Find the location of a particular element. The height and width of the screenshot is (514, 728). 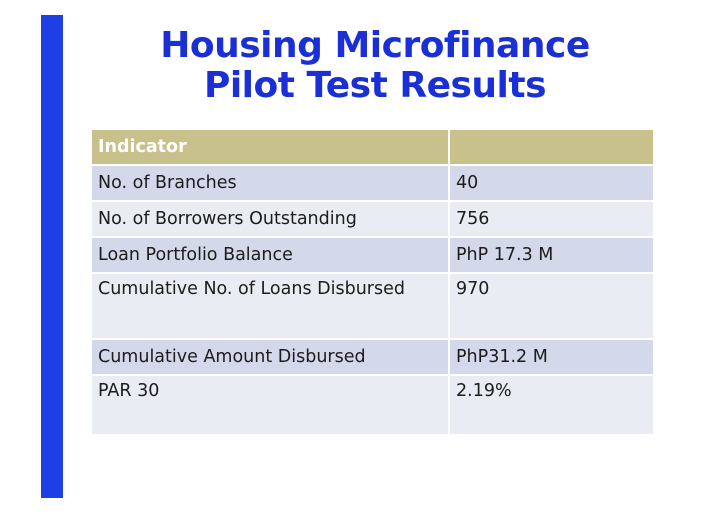

title-line-1: Housing Microfinance is located at coordinates (375, 45).